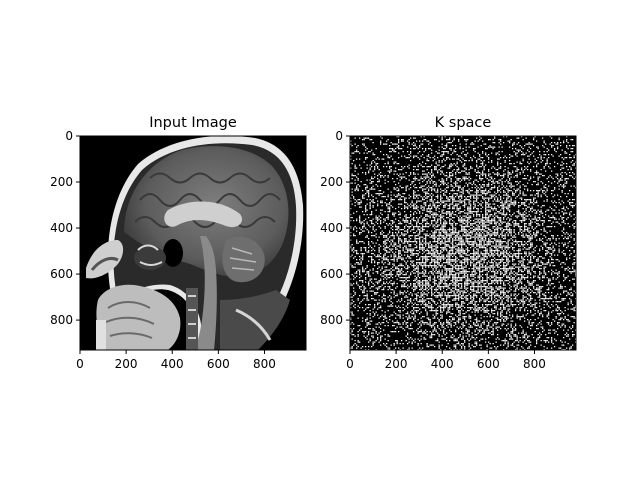  I want to click on input-image-x-tick-label: 200, so click(126, 364).